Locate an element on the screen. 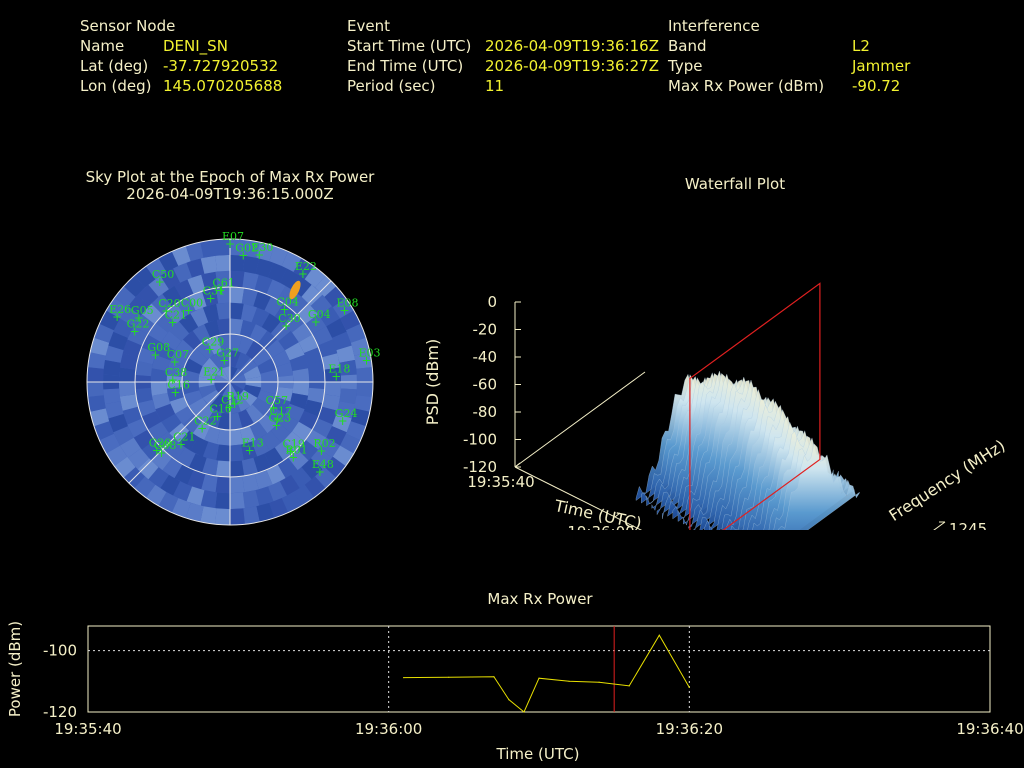 The image size is (1024, 768). satellite-label: C17 is located at coordinates (281, 411).